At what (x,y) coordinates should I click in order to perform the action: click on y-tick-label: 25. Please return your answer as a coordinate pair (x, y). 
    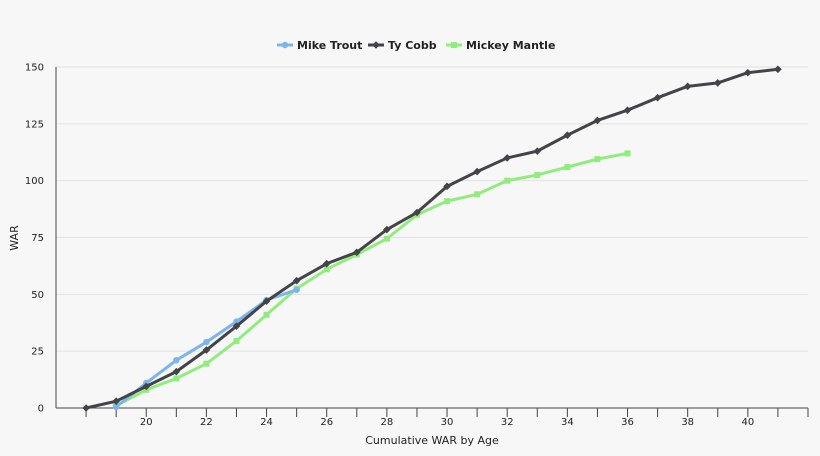
    Looking at the image, I should click on (37, 352).